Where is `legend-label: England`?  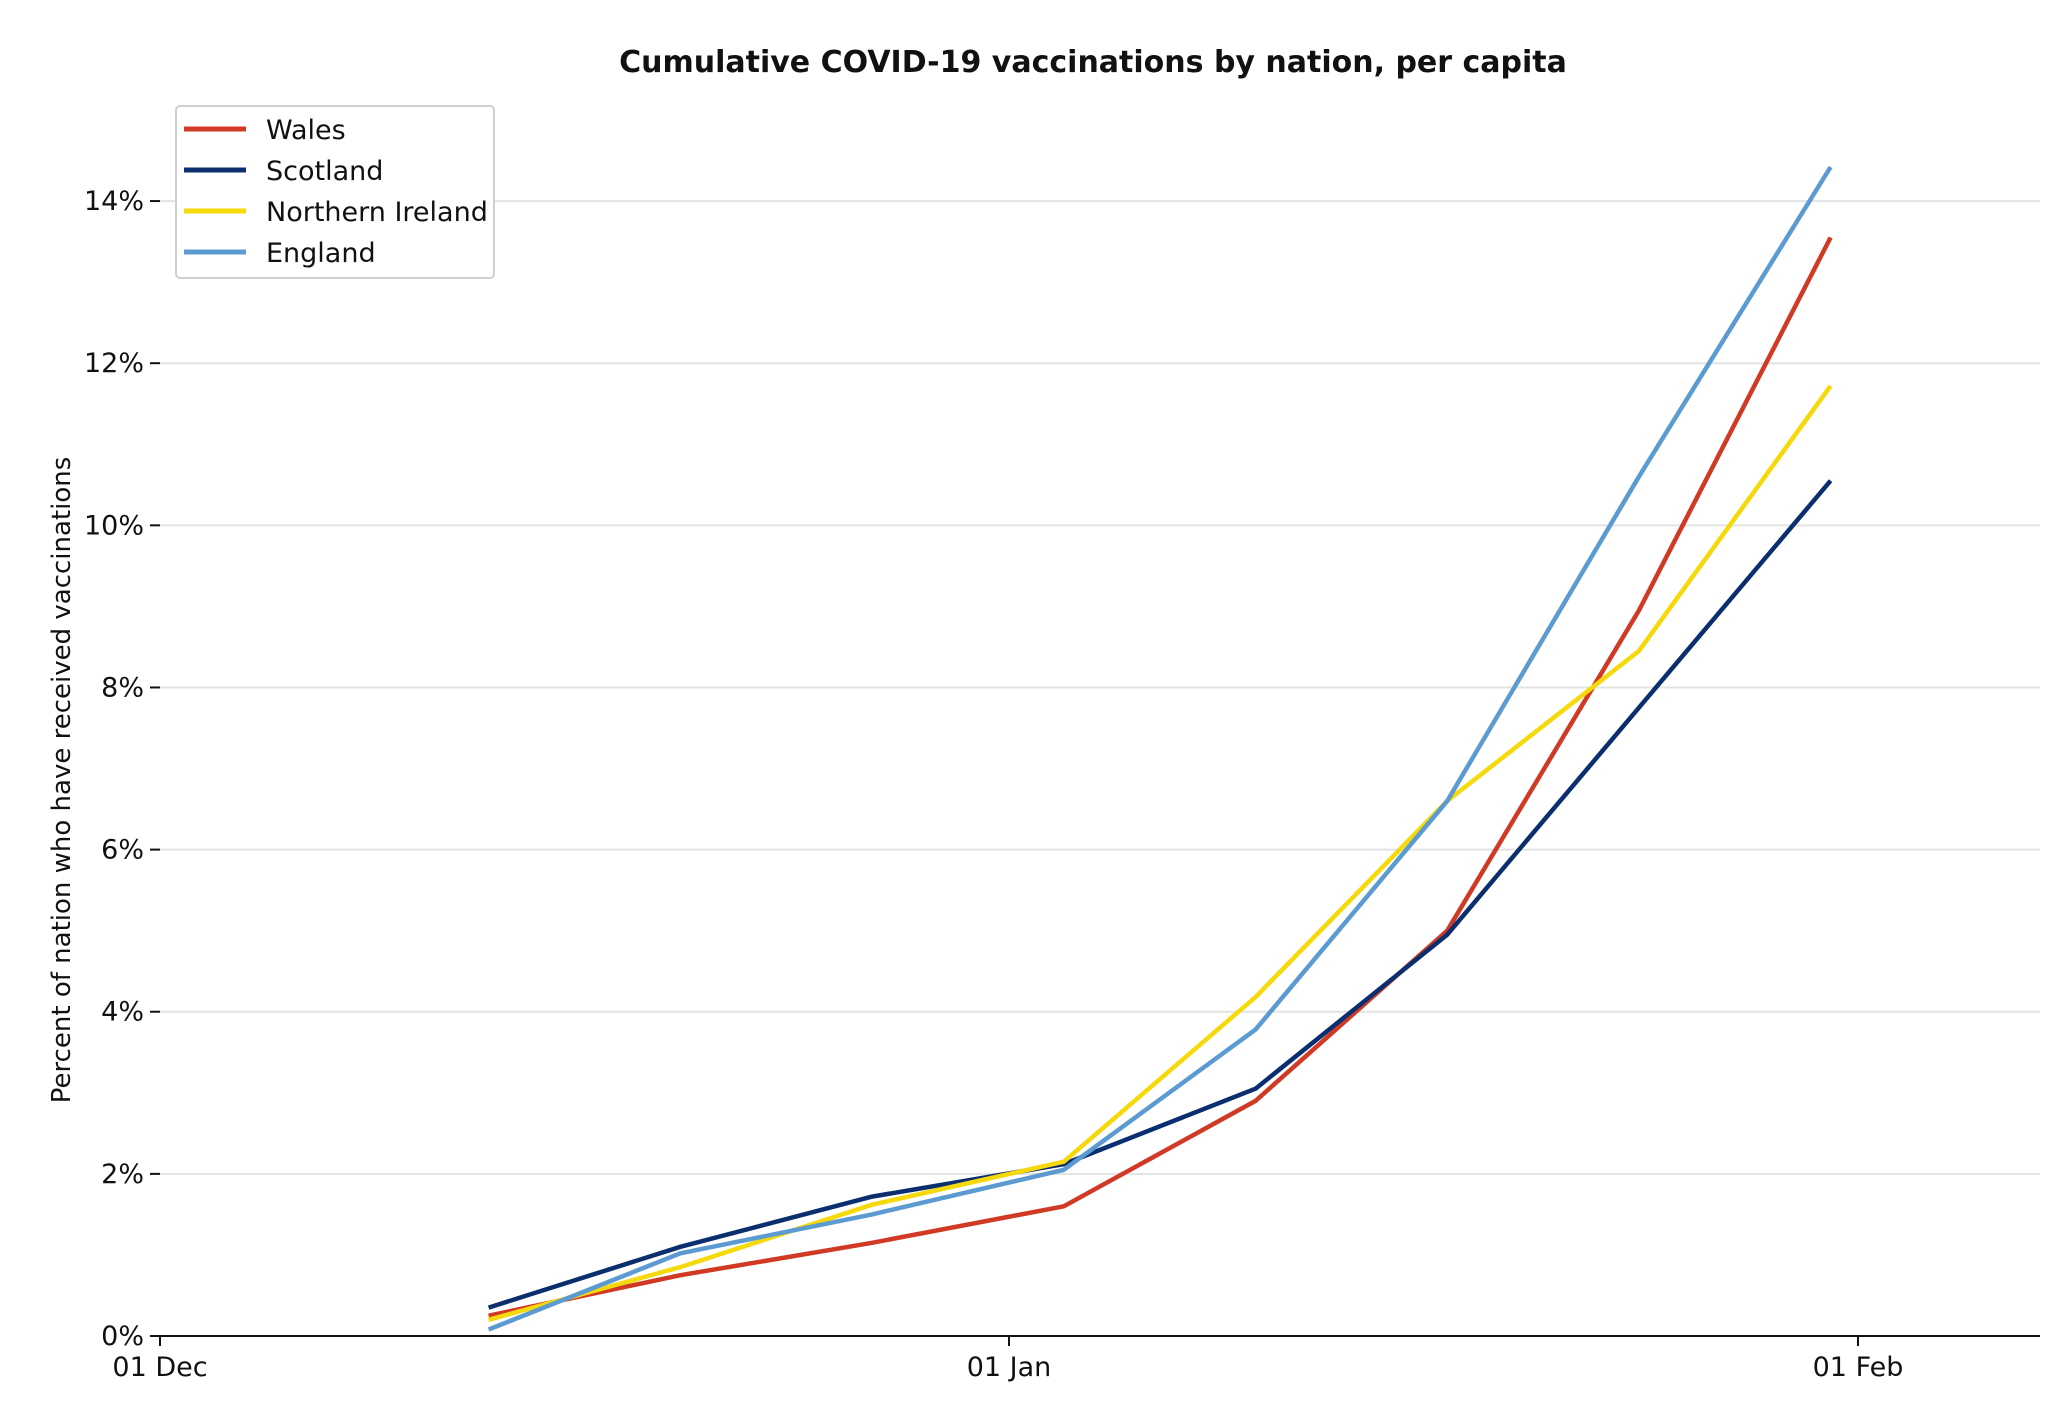 legend-label: England is located at coordinates (321, 253).